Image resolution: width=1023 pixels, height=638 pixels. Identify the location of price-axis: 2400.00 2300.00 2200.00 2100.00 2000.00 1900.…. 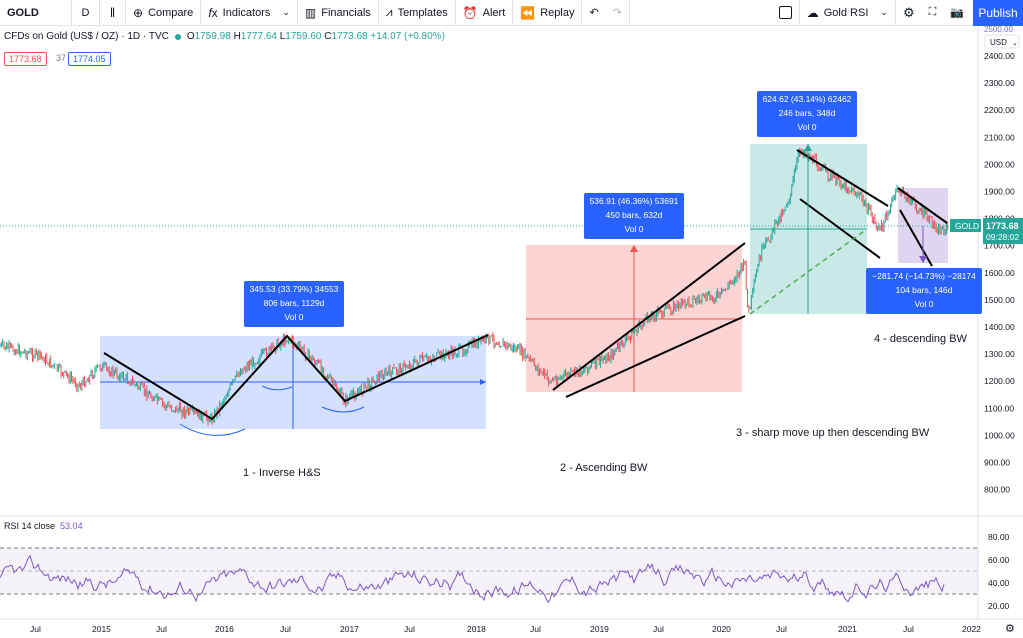
(999, 273).